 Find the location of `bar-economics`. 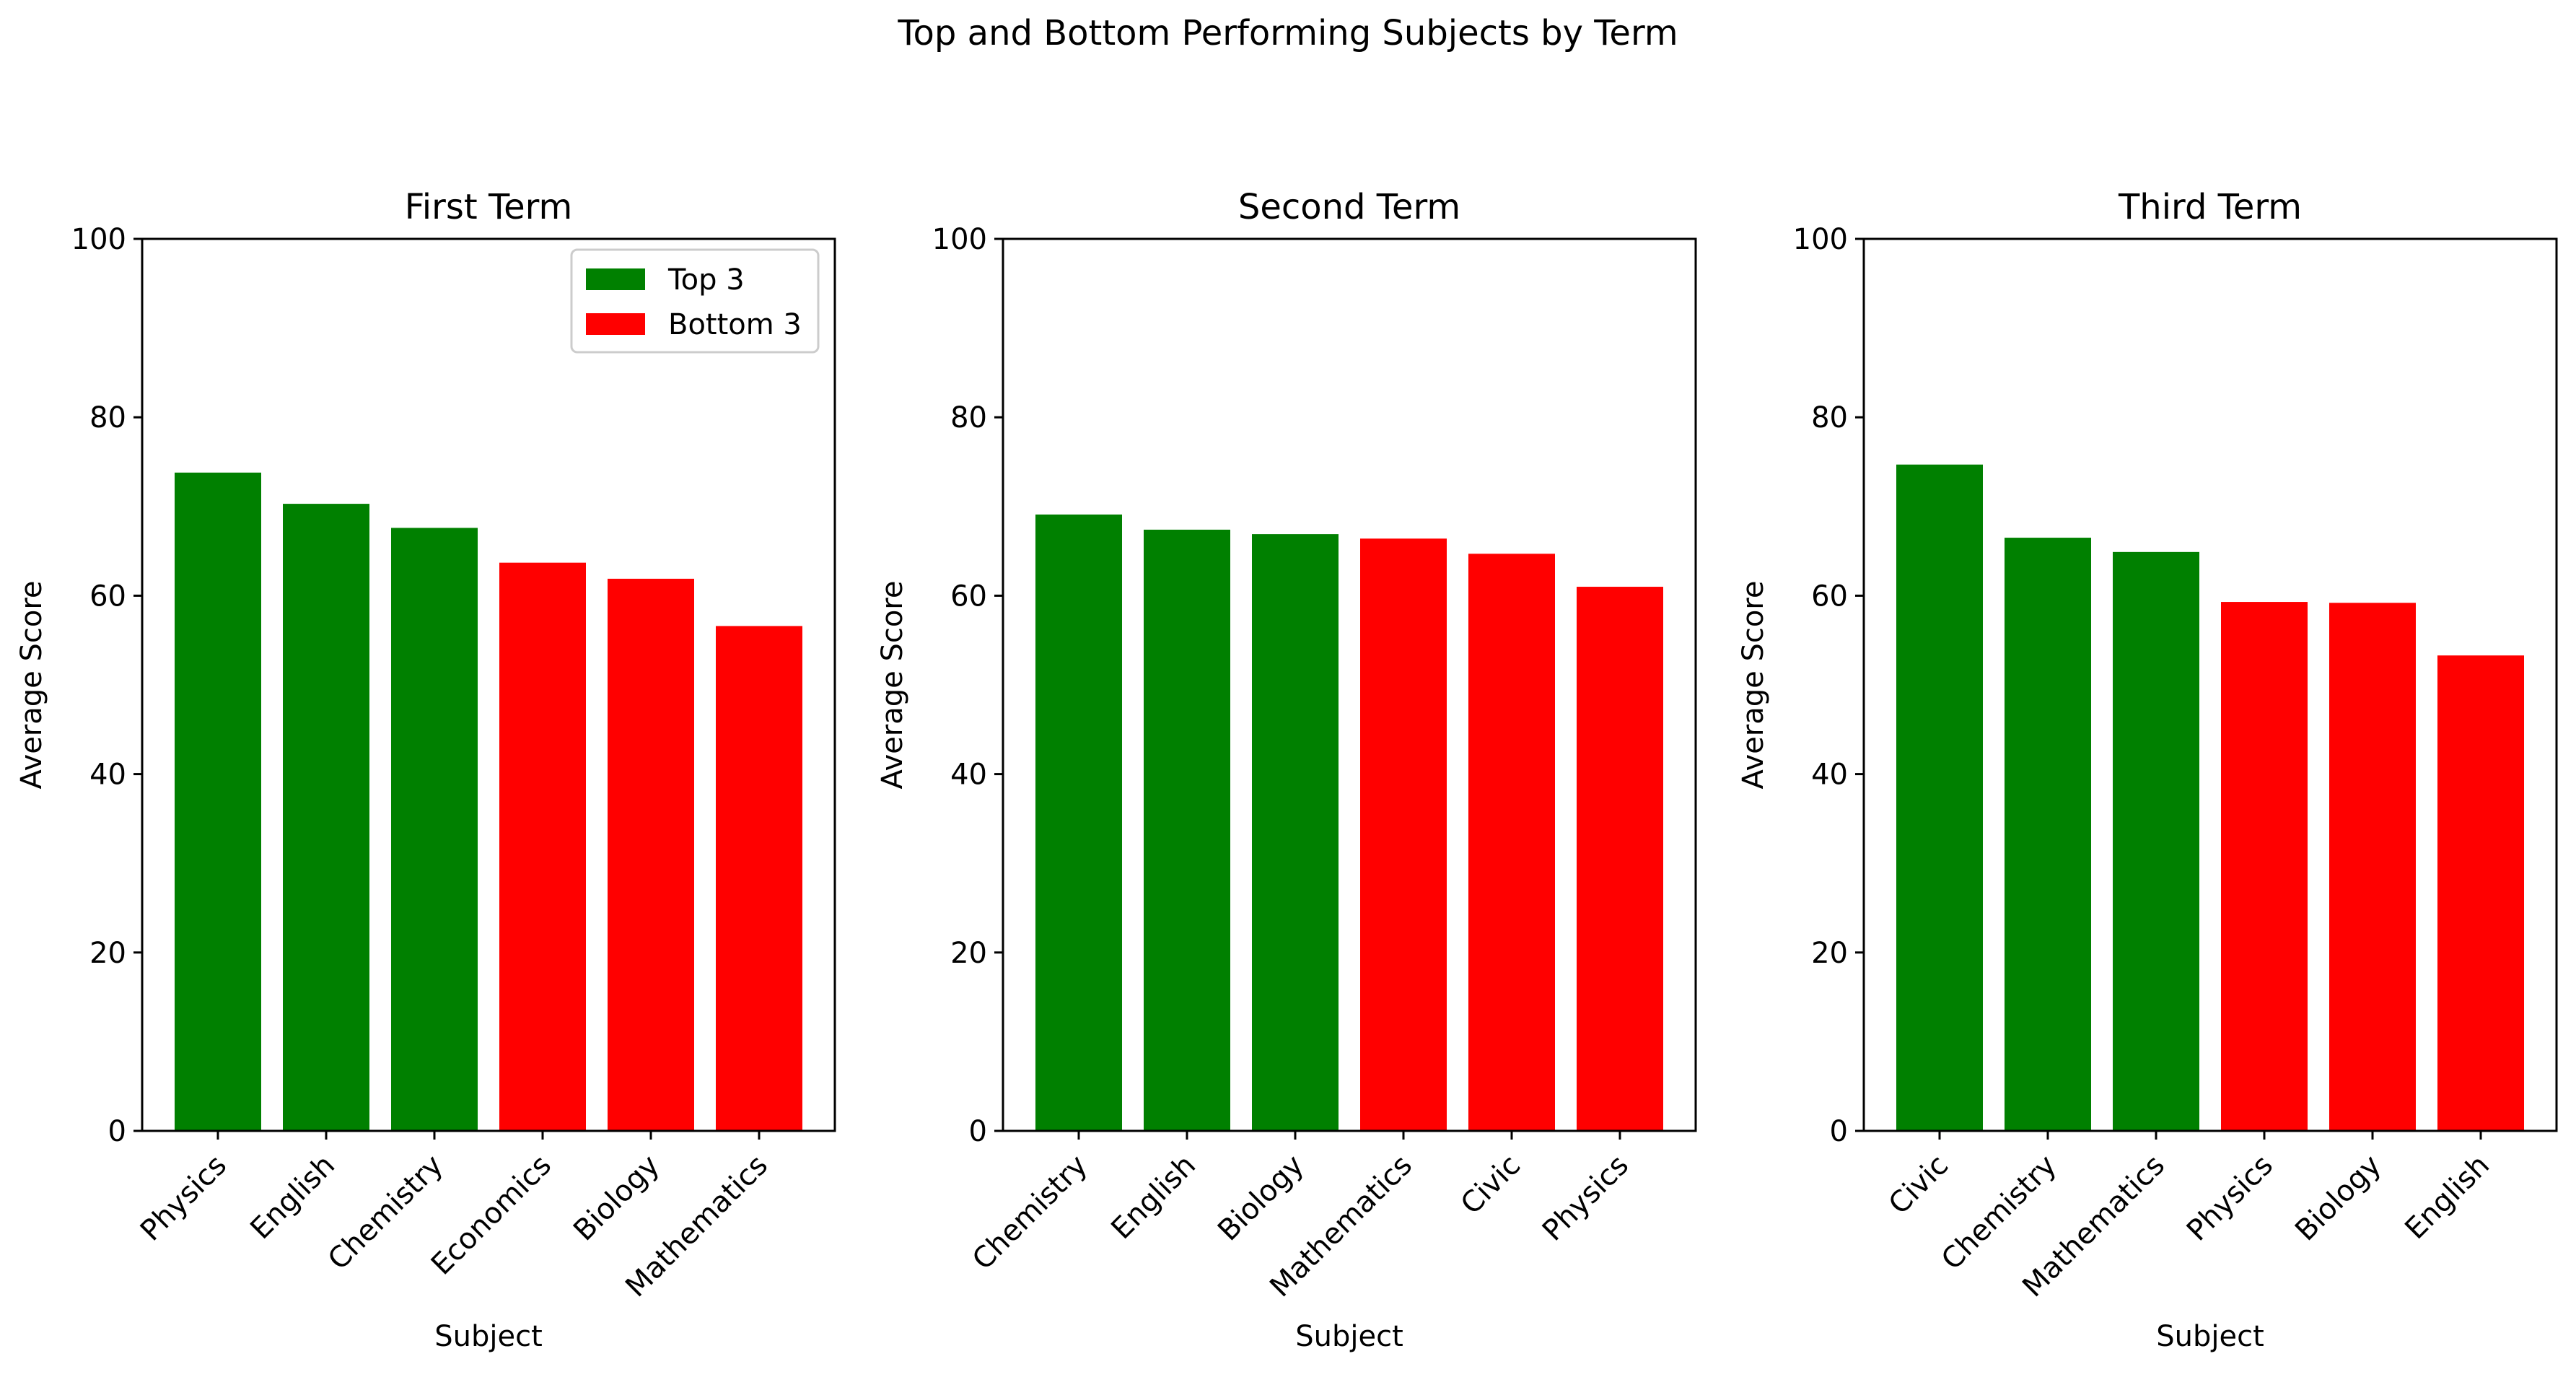

bar-economics is located at coordinates (542, 846).